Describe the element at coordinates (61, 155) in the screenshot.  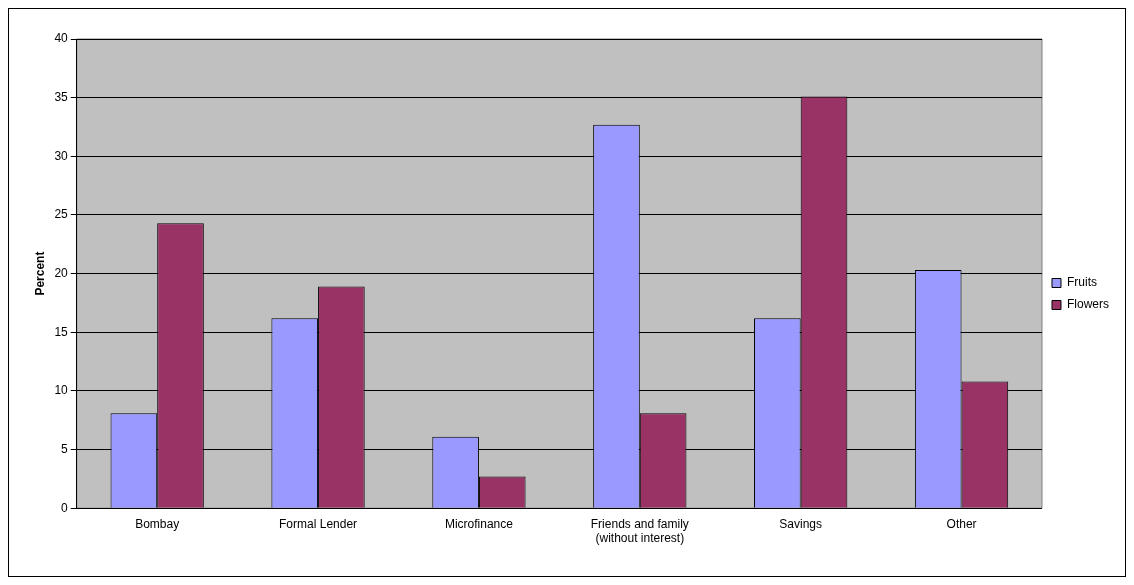
I see `y-tick-label: 30` at that location.